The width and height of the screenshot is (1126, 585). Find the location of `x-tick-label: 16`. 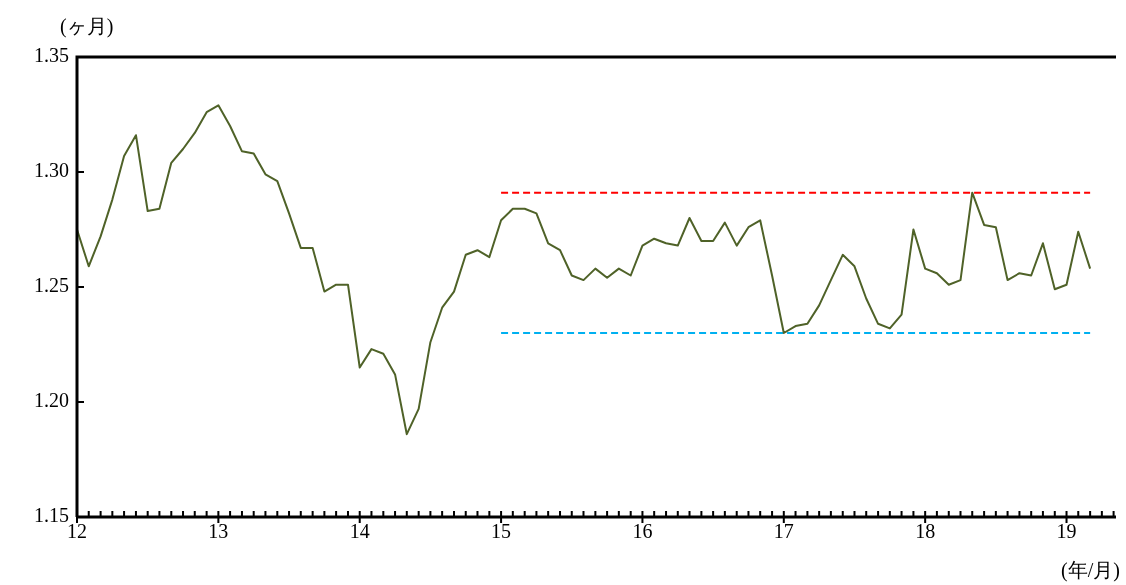

x-tick-label: 16 is located at coordinates (642, 531).